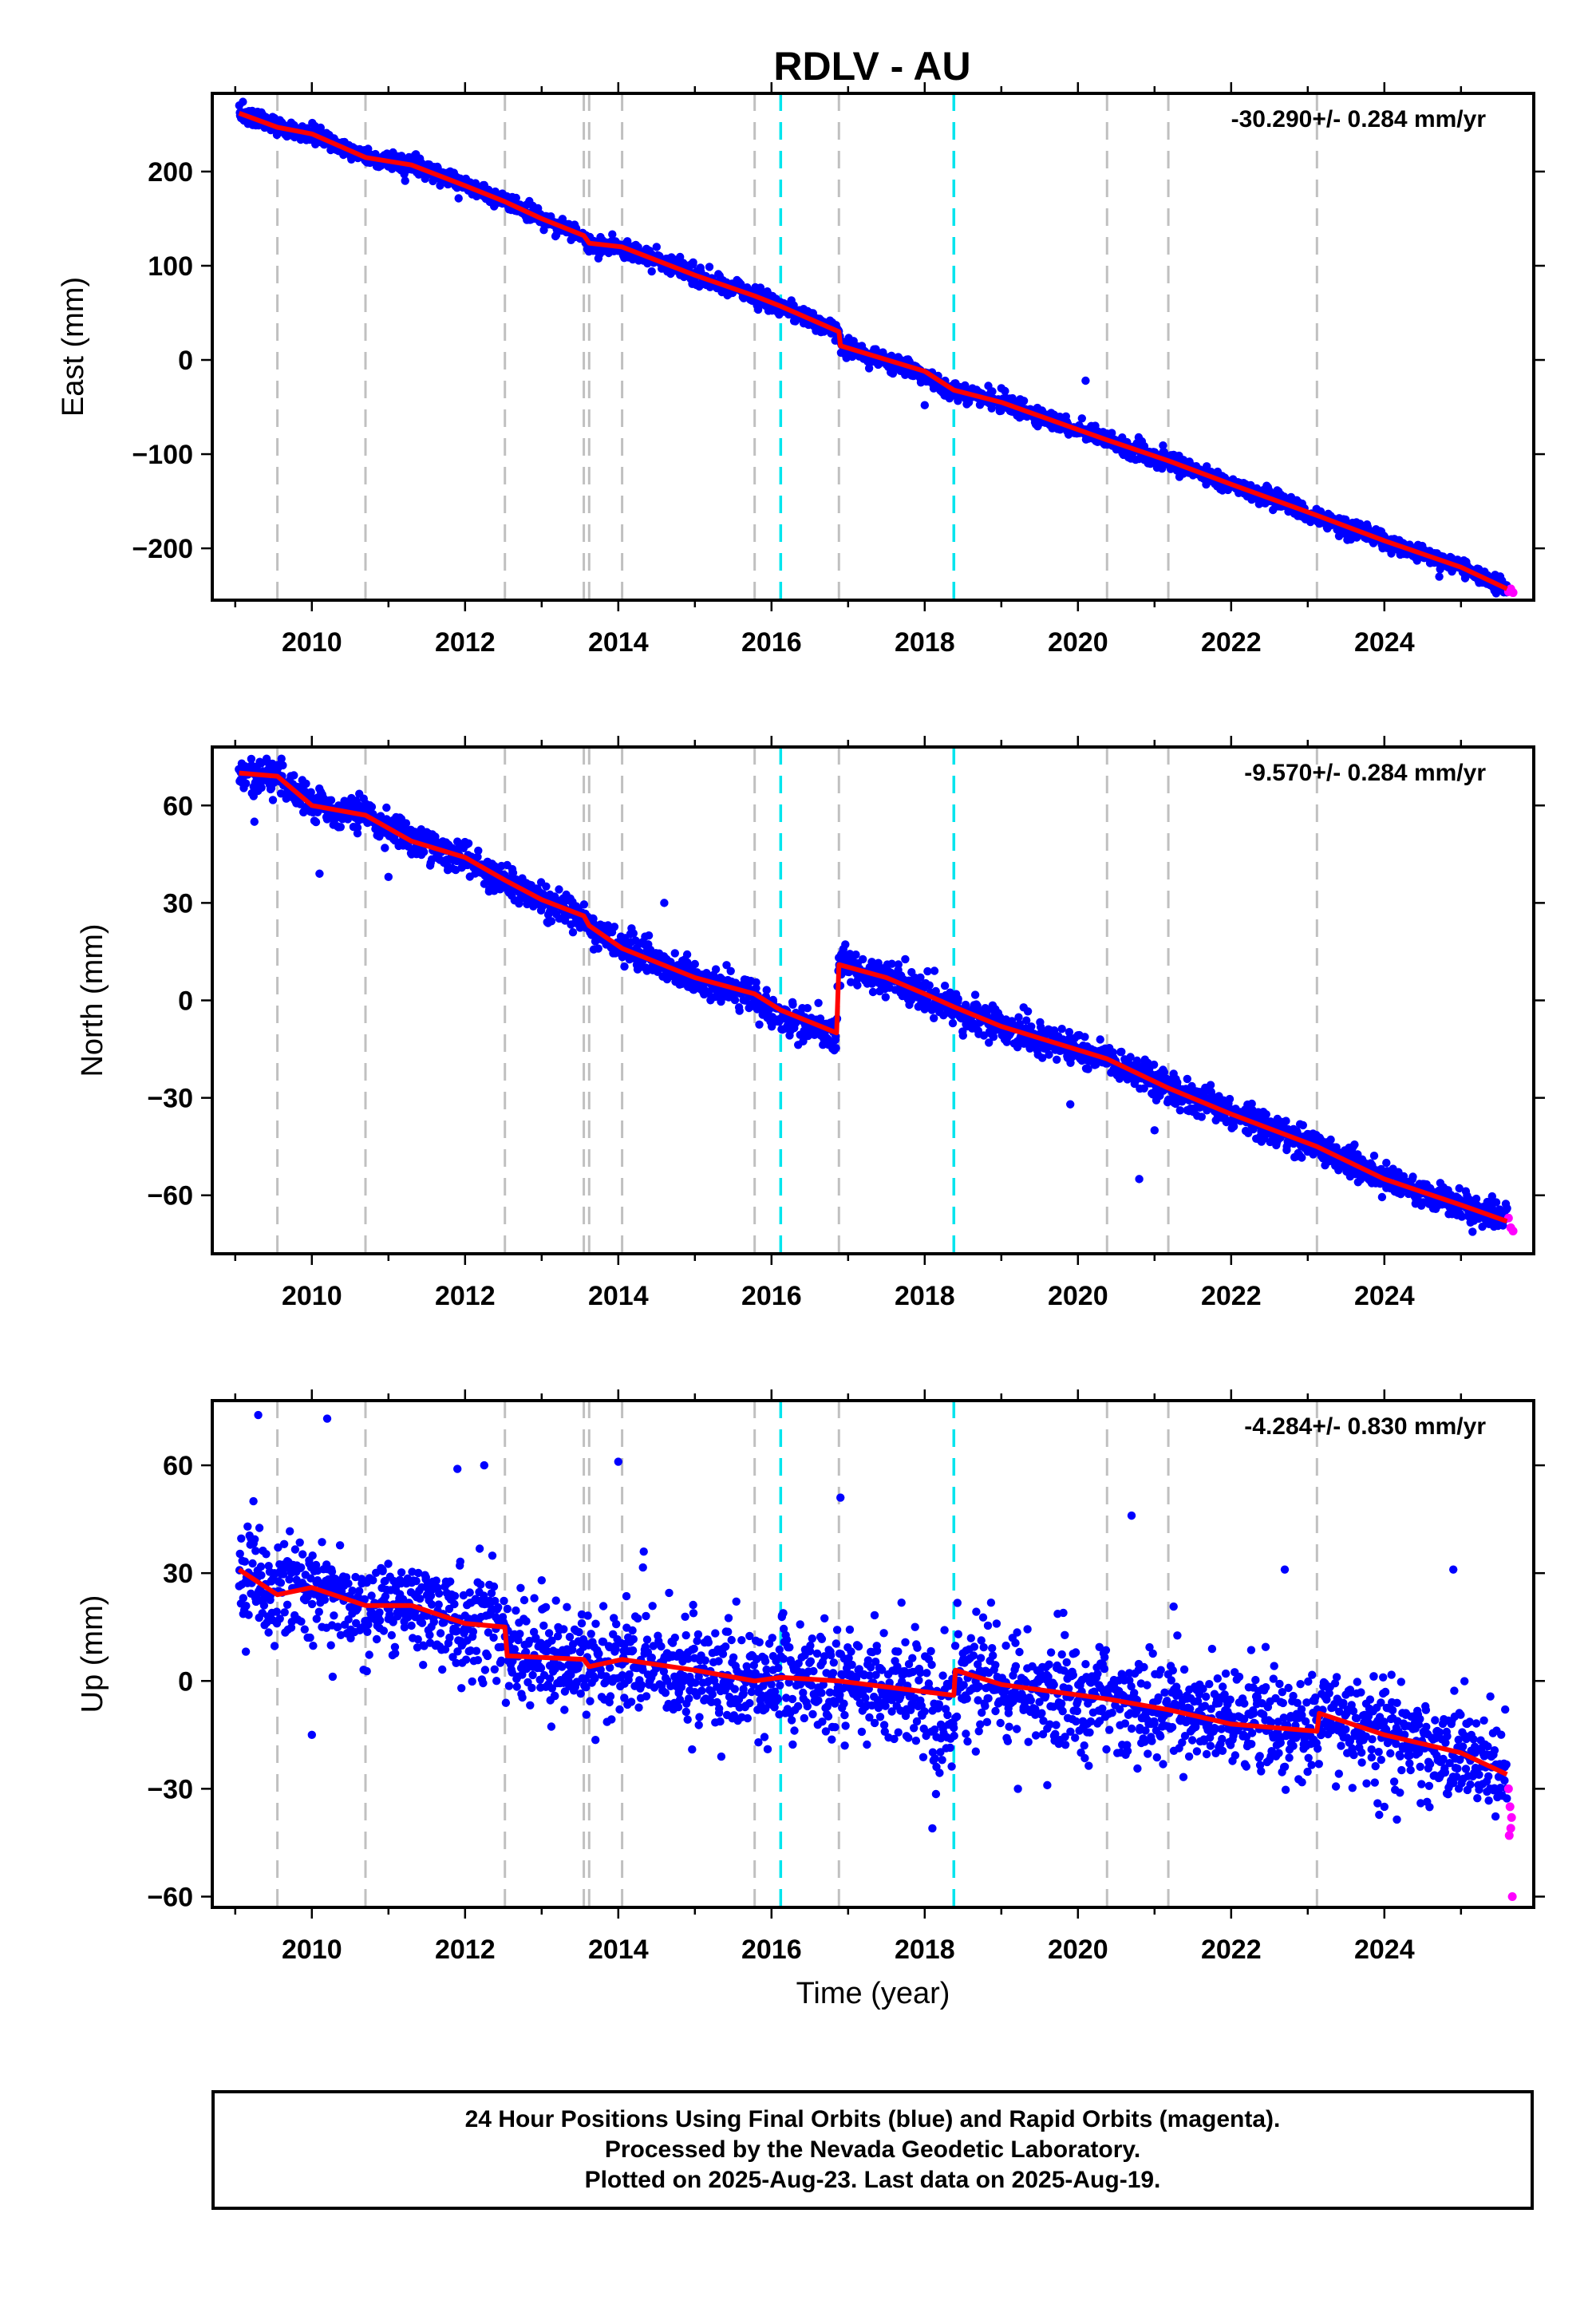 The width and height of the screenshot is (1596, 2316). What do you see at coordinates (170, 1099) in the screenshot?
I see `y-tick-label: −30` at bounding box center [170, 1099].